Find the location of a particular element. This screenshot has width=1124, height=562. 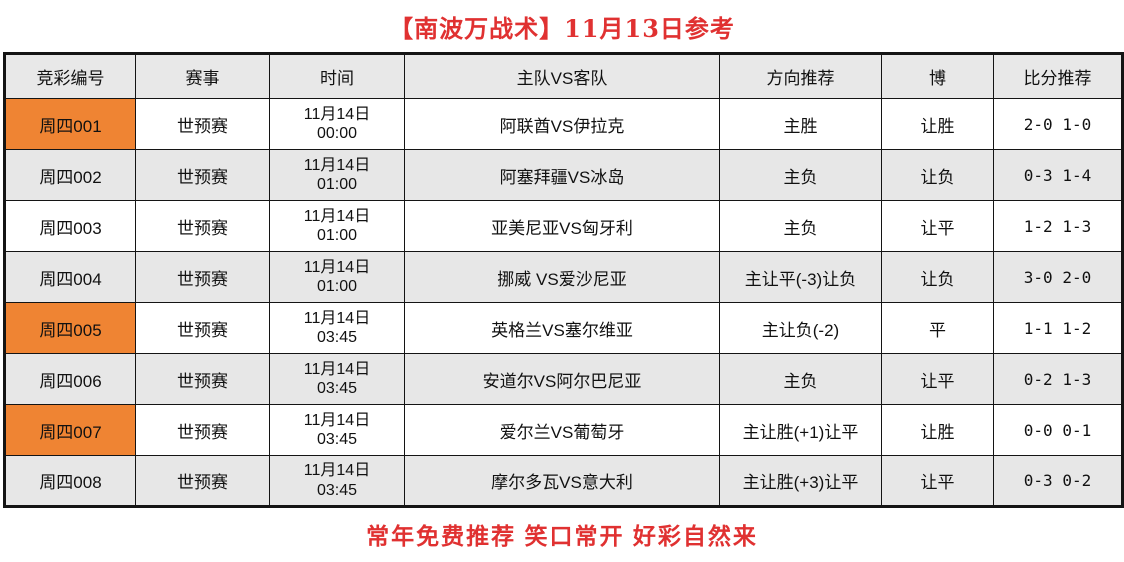

match-id: 周四005 is located at coordinates (70, 328).